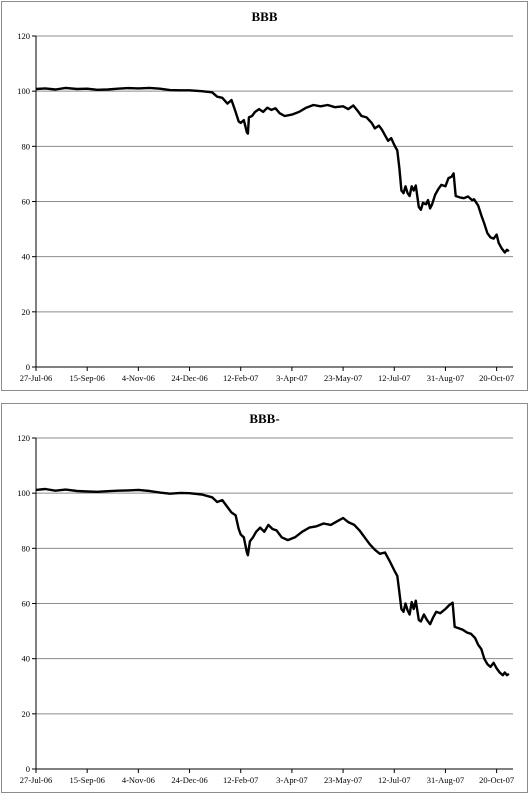  What do you see at coordinates (264, 418) in the screenshot?
I see `chart-title: BBB-` at bounding box center [264, 418].